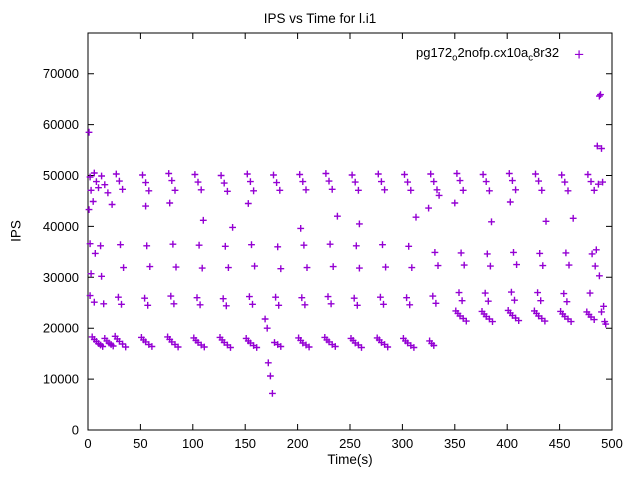  Describe the element at coordinates (61, 175) in the screenshot. I see `y-tick-label: 50000` at that location.